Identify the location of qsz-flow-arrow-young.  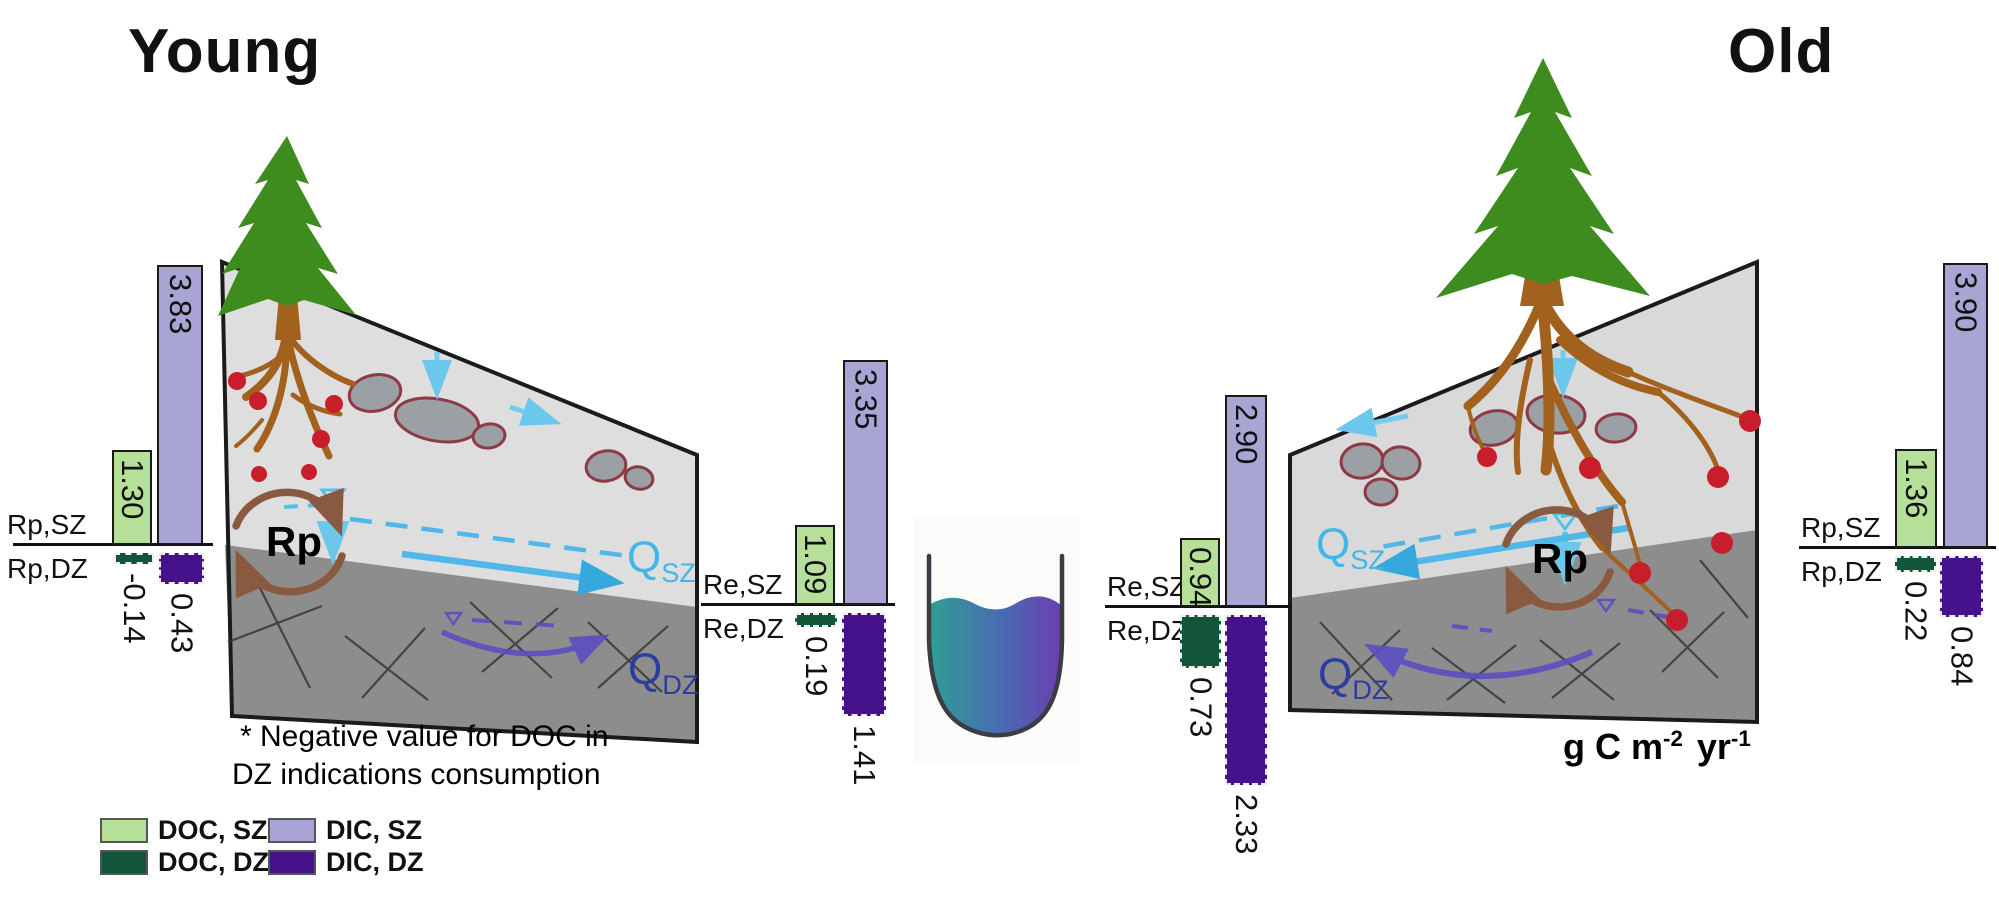
(489, 556).